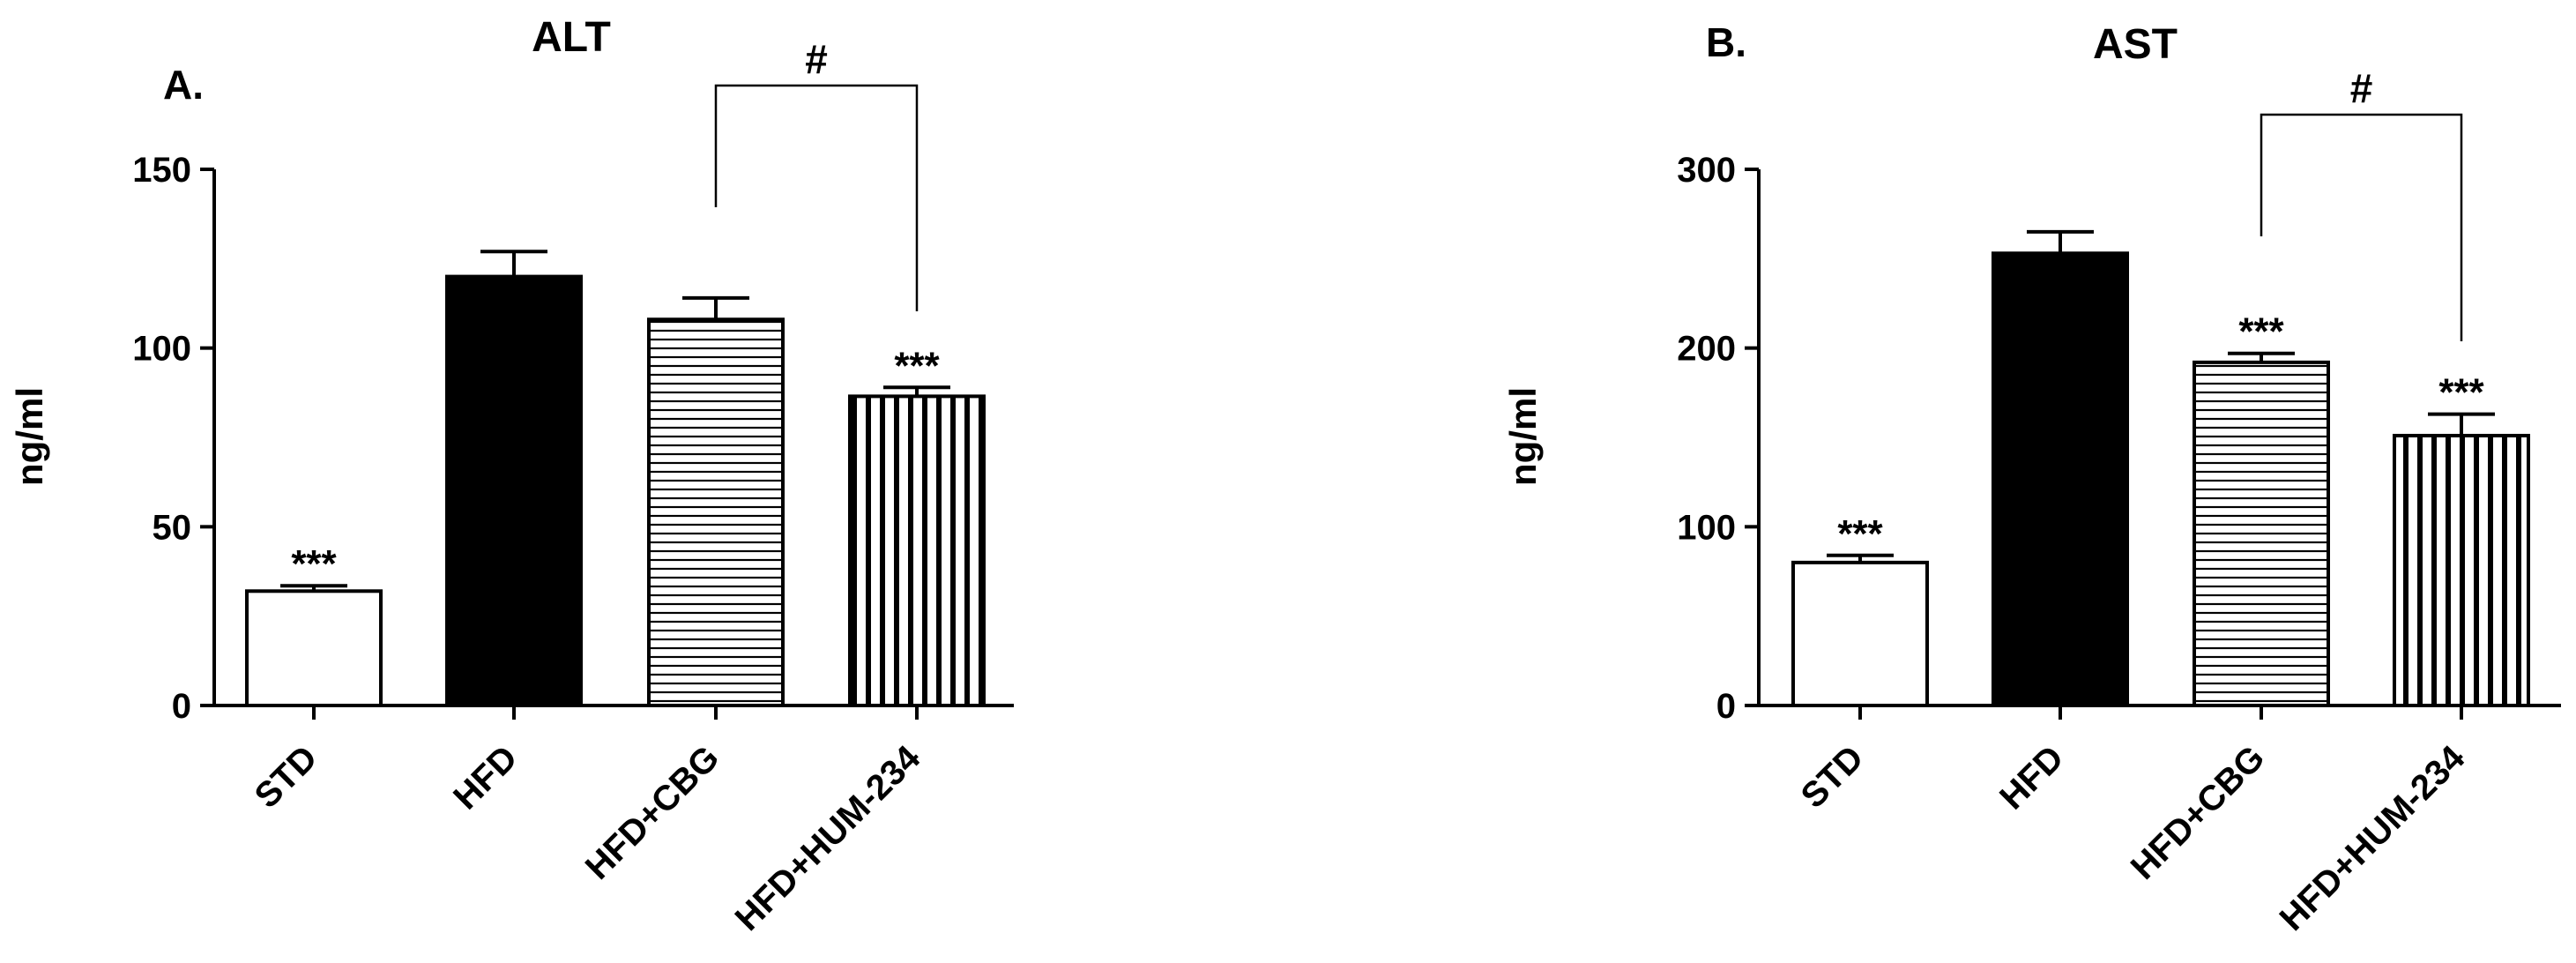  What do you see at coordinates (1707, 170) in the screenshot?
I see `y-tick-label: 300` at bounding box center [1707, 170].